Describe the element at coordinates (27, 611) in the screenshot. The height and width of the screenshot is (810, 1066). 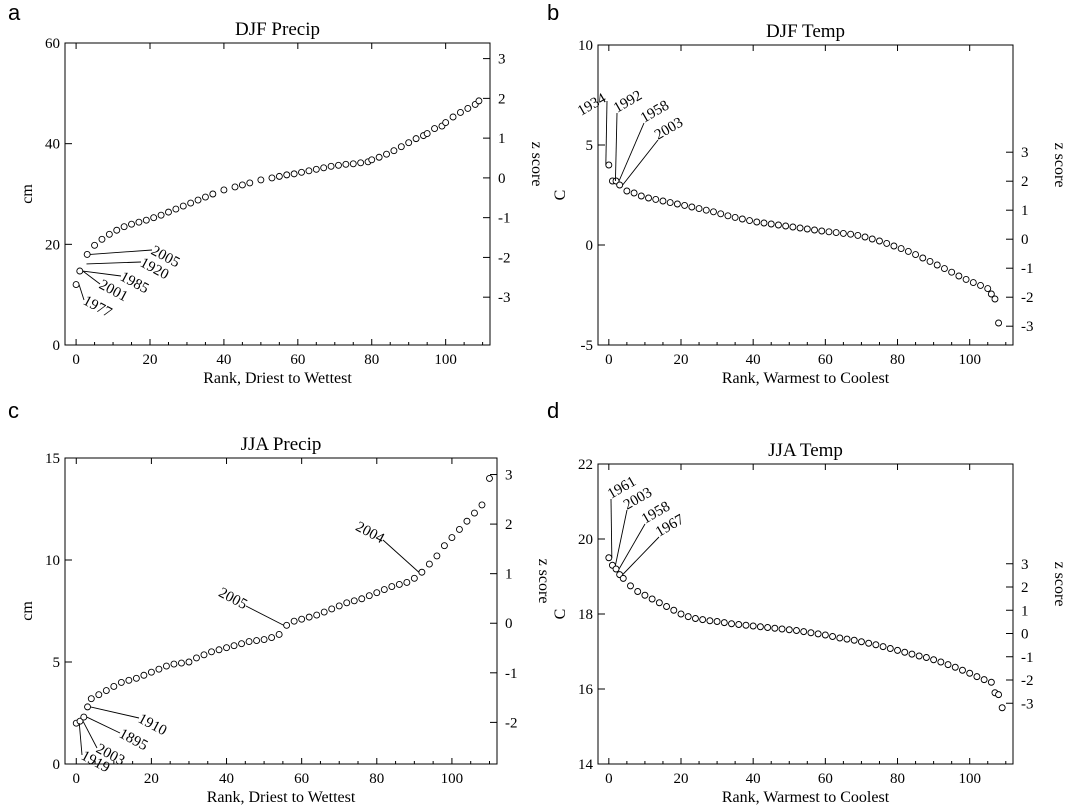
I see `y-axis-label: cm` at that location.